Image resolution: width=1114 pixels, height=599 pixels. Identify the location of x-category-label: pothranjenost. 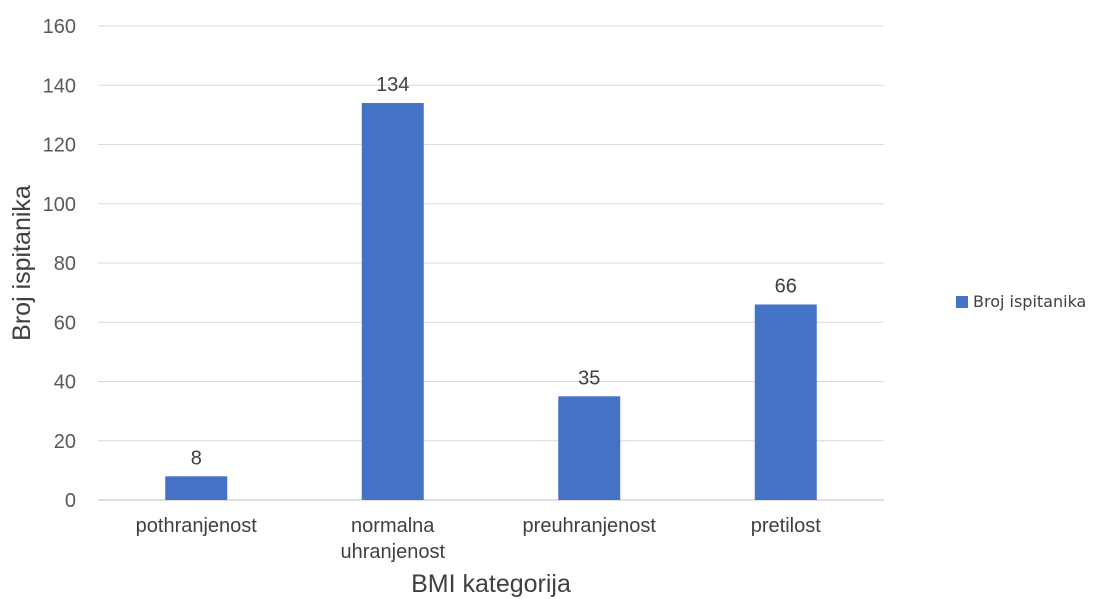
(197, 526).